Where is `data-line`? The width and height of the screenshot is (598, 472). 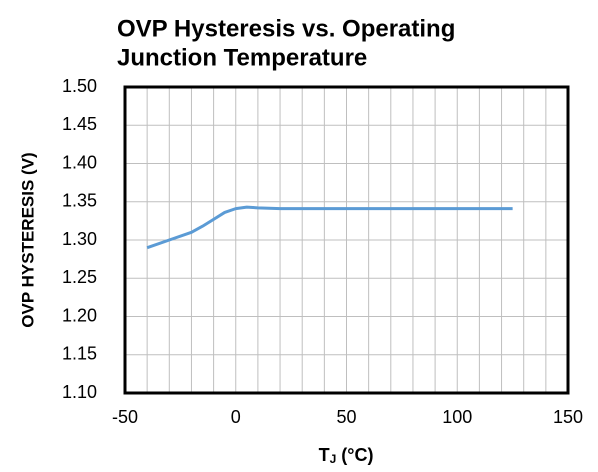 data-line is located at coordinates (329, 227).